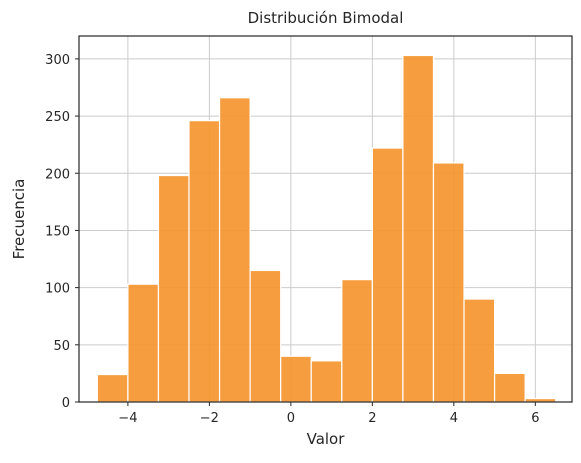 The height and width of the screenshot is (463, 581). I want to click on x-axis-ticks: −4 −2 0 2 4 6, so click(328, 414).